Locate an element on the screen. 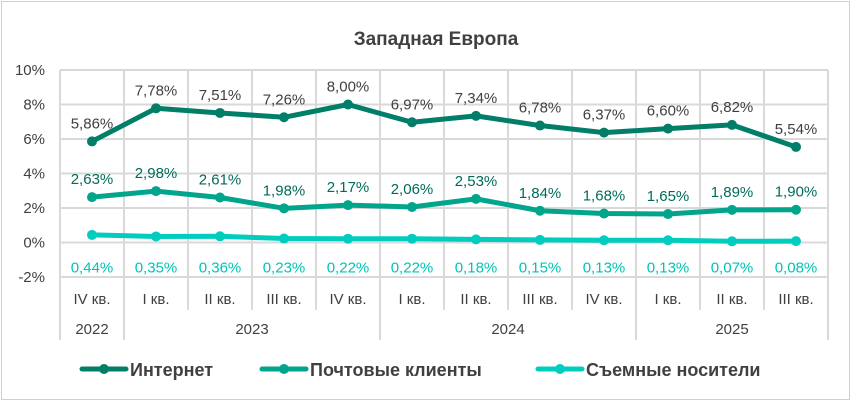 The image size is (853, 403). data-label: 0,44% is located at coordinates (92, 268).